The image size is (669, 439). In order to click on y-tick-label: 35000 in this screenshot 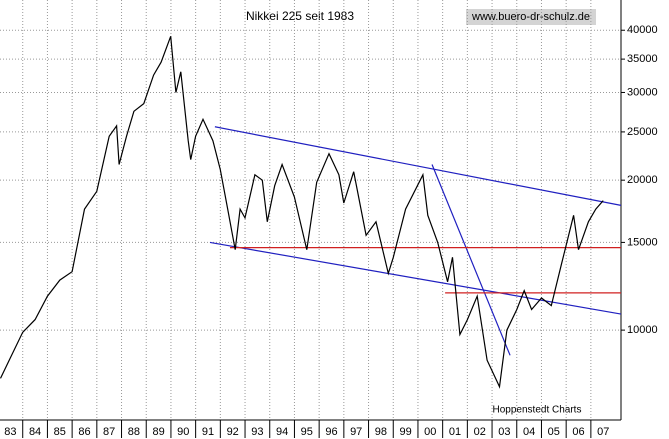, I will do `click(642, 59)`.